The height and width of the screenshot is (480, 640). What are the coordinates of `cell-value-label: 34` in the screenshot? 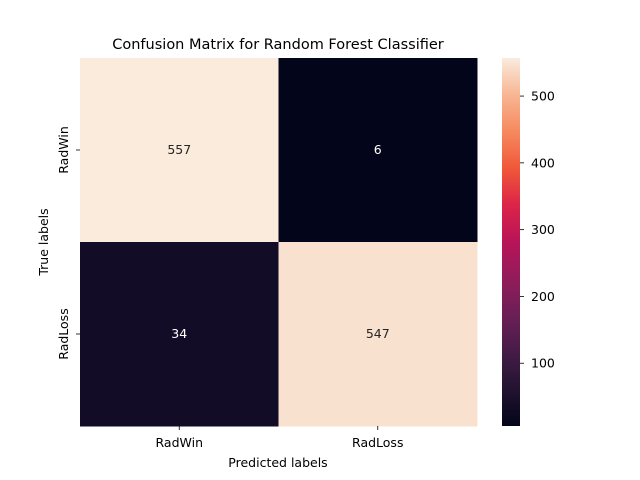 It's located at (179, 333).